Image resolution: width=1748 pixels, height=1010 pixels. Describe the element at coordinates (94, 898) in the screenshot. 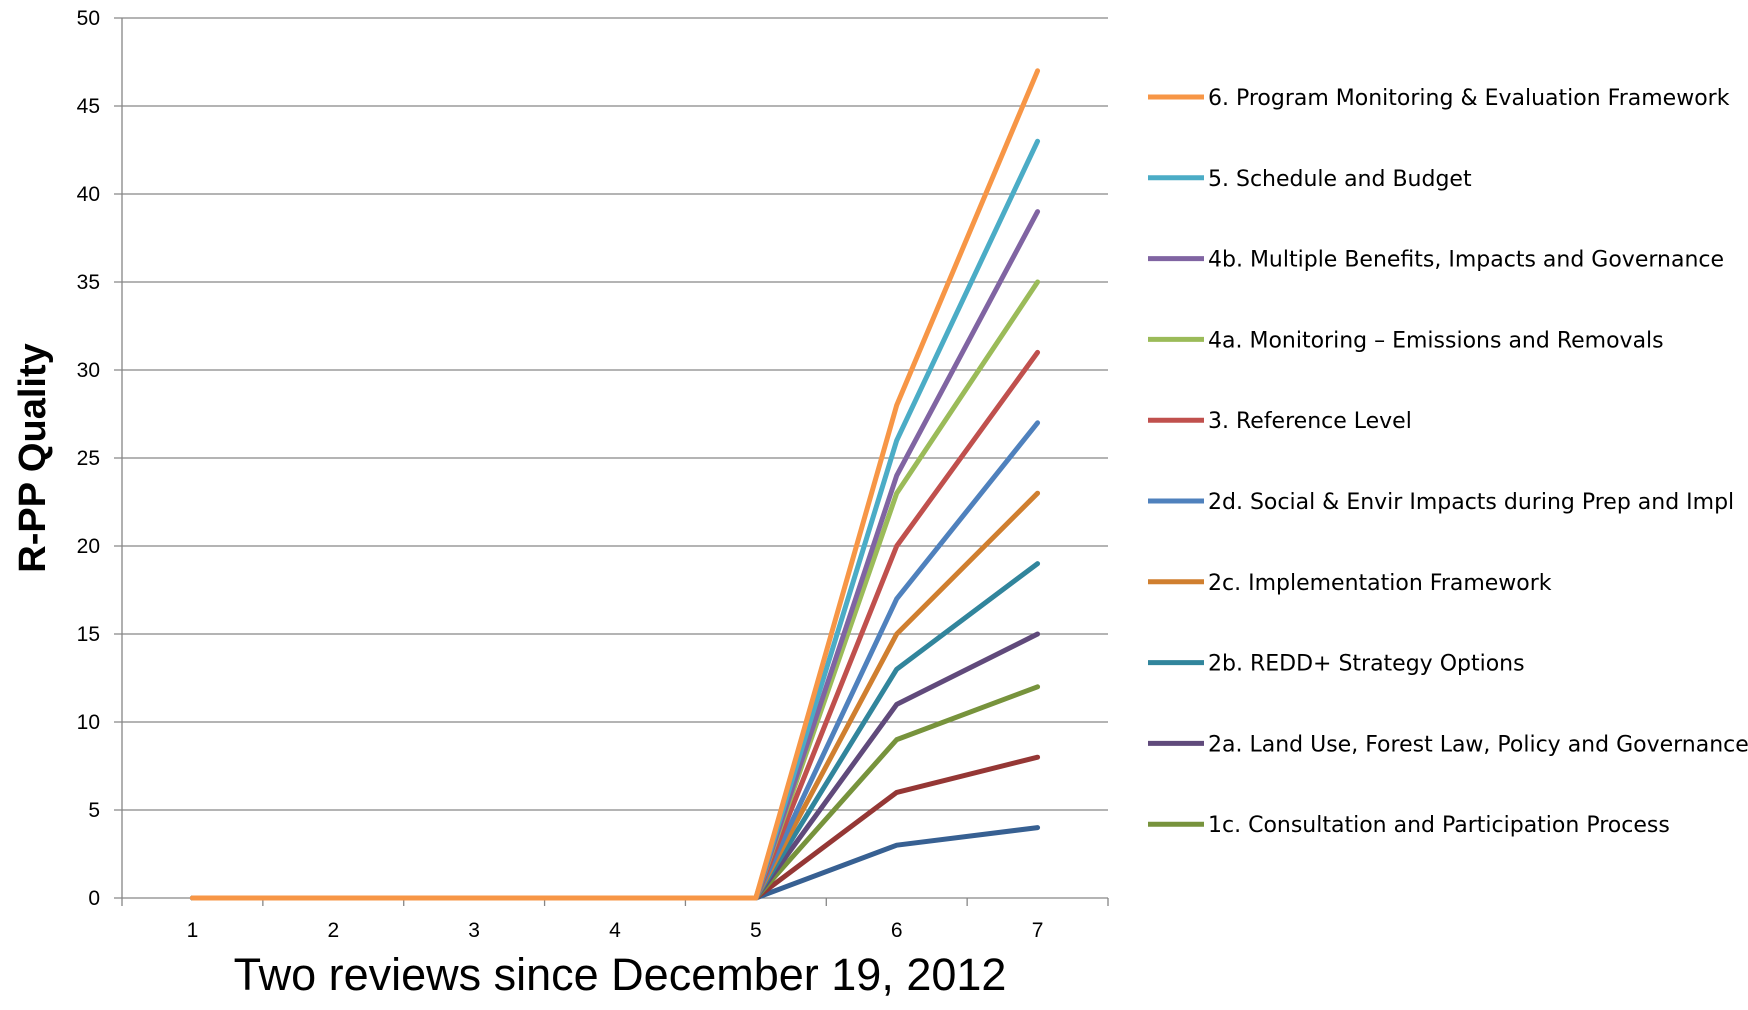

I see `y-tick-label: 0` at that location.